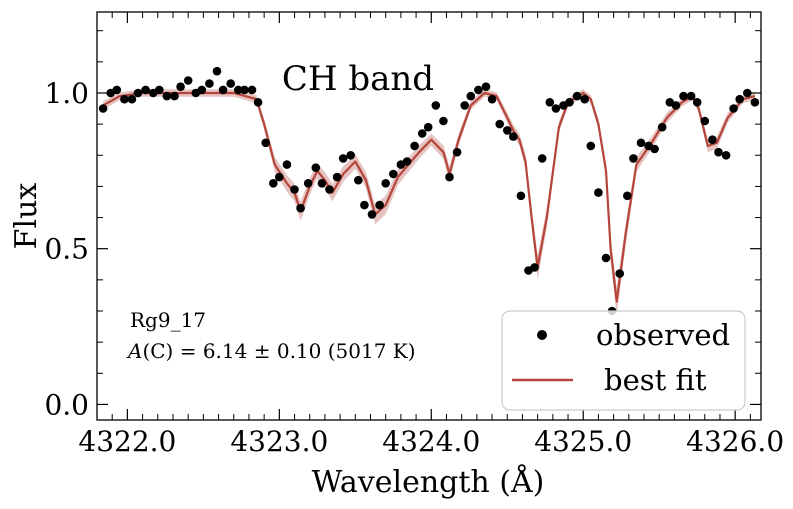 This screenshot has height=509, width=793. Describe the element at coordinates (66, 93) in the screenshot. I see `y-tick-label: 1.0` at that location.